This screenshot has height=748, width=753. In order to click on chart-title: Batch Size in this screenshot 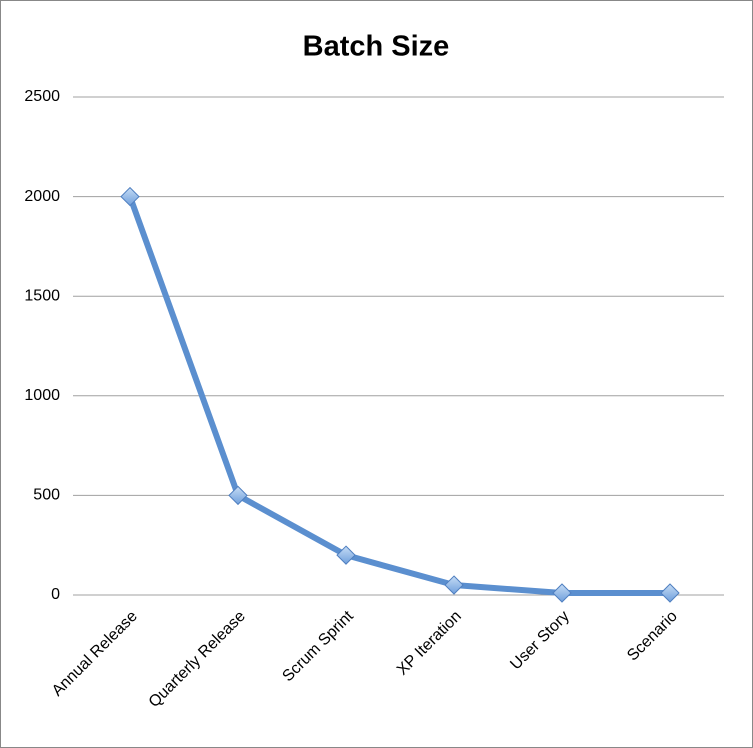, I will do `click(376, 47)`.